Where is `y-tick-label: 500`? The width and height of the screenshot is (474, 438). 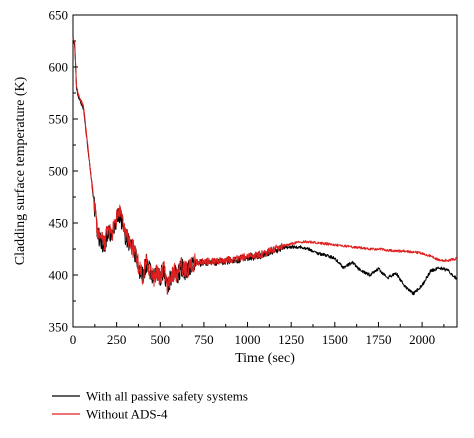 y-tick-label: 500 is located at coordinates (59, 171).